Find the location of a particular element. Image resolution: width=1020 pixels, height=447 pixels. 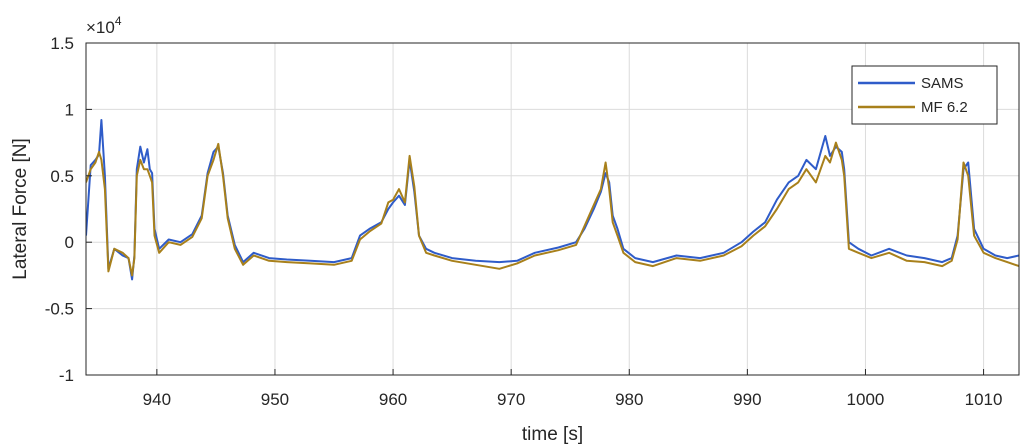

legend: SAMS MF 6.2 is located at coordinates (924, 95).